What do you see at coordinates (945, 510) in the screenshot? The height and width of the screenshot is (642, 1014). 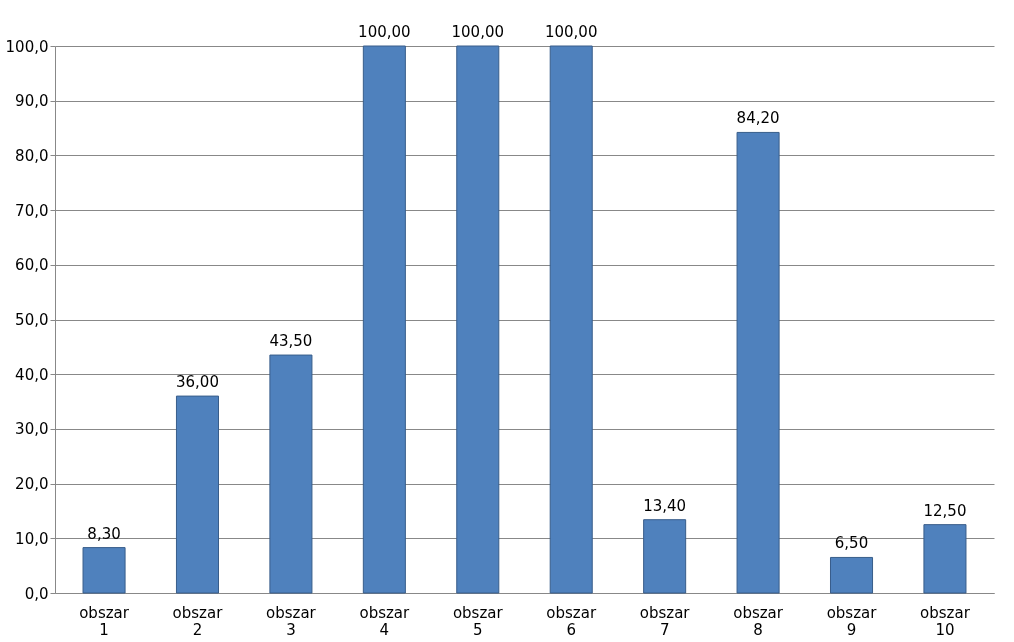 I see `data-label: 12,50` at bounding box center [945, 510].